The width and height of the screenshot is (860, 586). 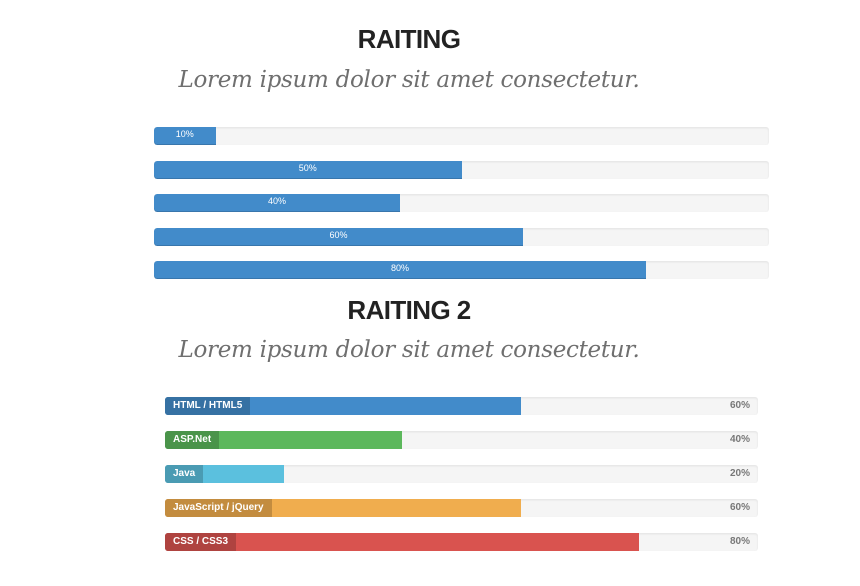 What do you see at coordinates (208, 406) in the screenshot?
I see `skill-bar-name: HTML / HTML5` at bounding box center [208, 406].